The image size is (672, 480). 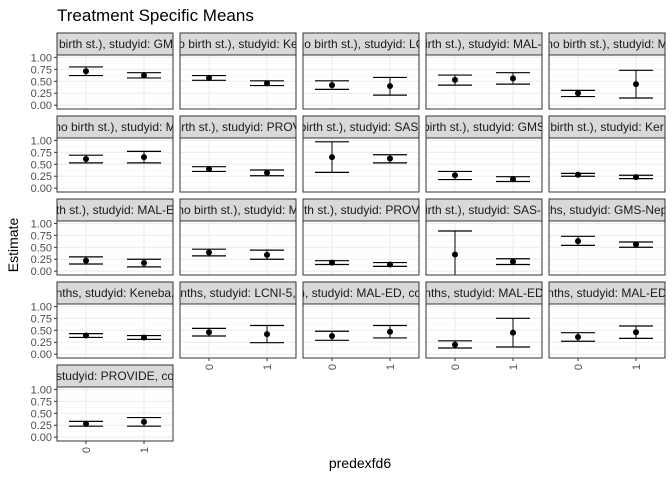 I want to click on facet-strip-label: birth st.), studyid: PROVI, so click(x=238, y=127).